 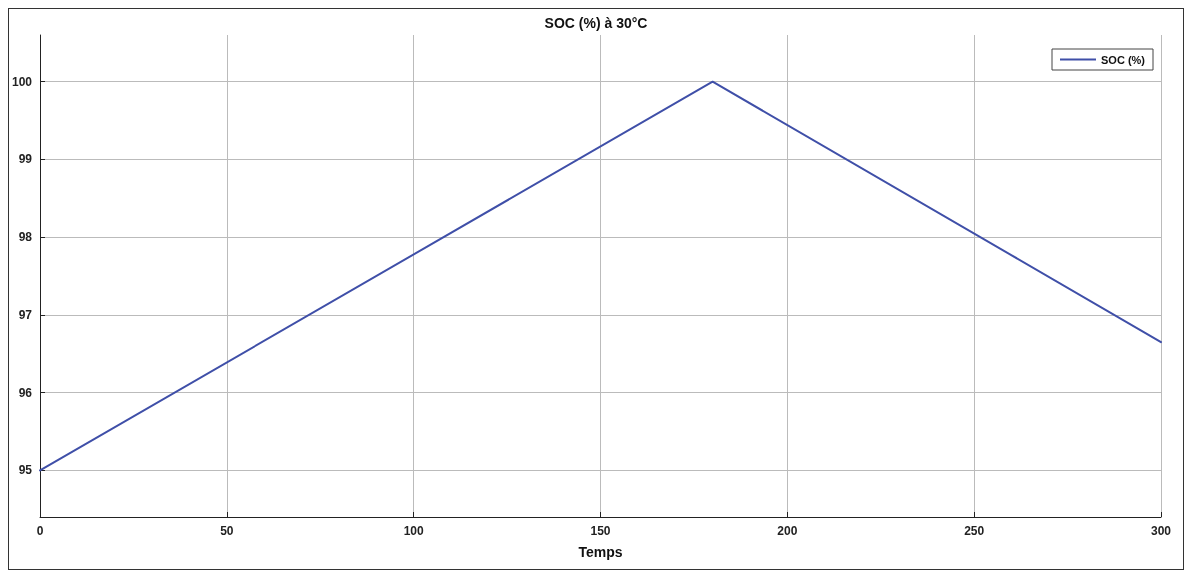 I want to click on legend-label: SOC (%), so click(x=1123, y=59).